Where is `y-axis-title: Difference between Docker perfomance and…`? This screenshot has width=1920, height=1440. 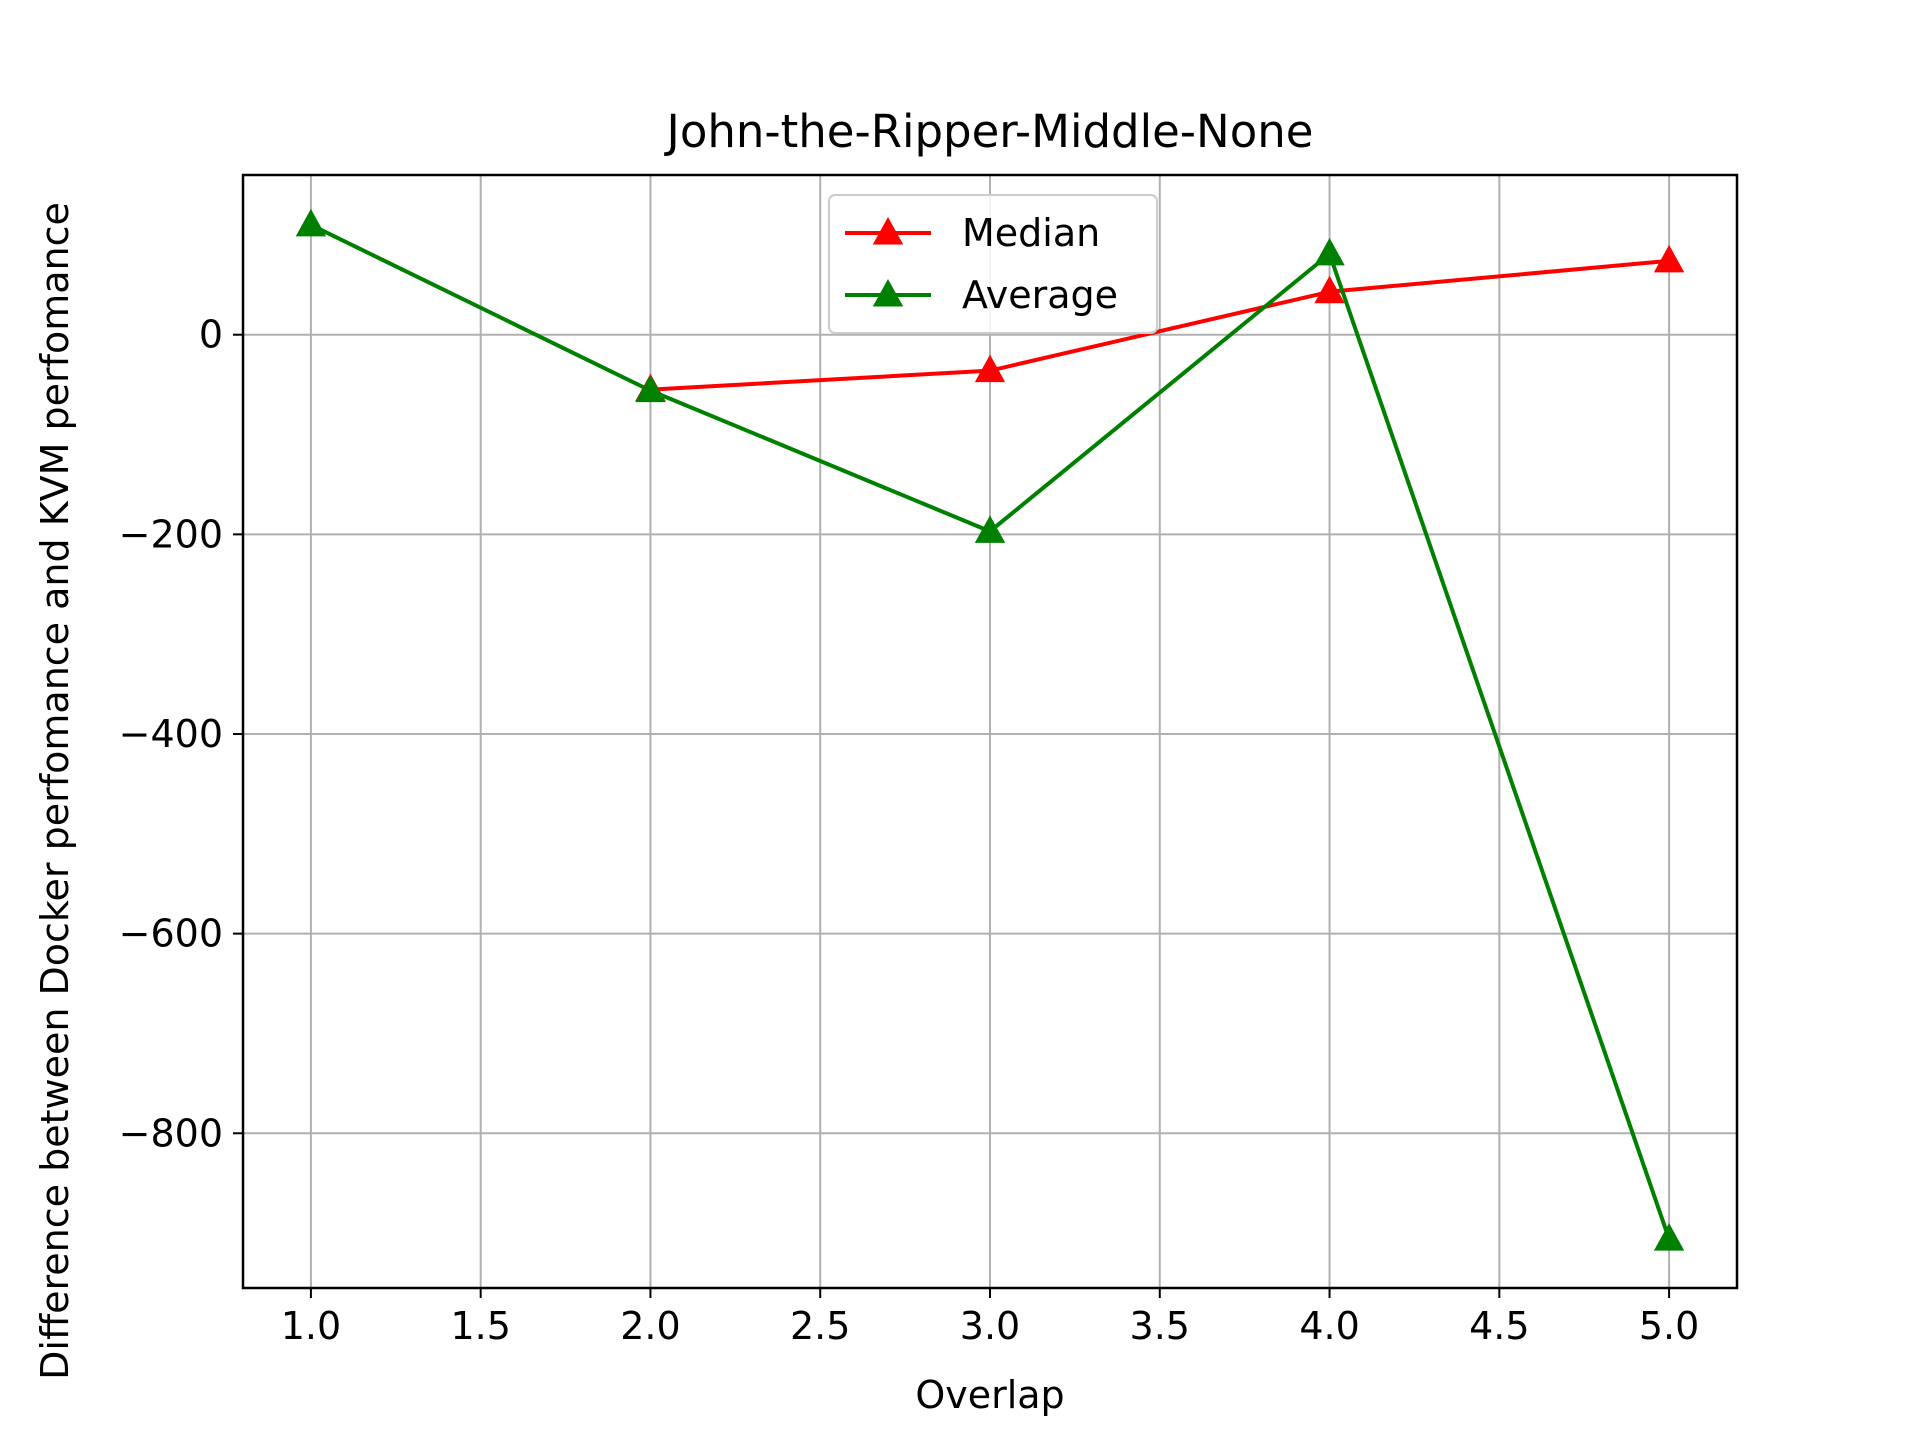 y-axis-title: Difference between Docker perfomance and… is located at coordinates (55, 791).